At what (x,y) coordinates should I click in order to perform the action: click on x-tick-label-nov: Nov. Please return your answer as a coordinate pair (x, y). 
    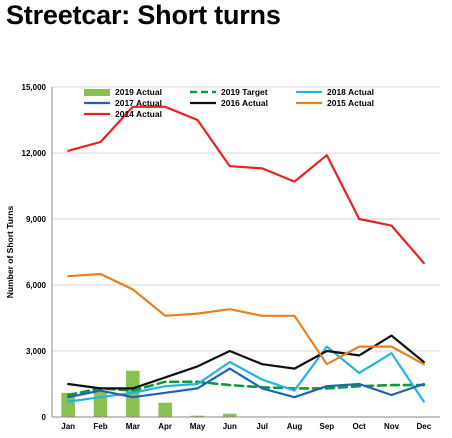
    Looking at the image, I should click on (392, 426).